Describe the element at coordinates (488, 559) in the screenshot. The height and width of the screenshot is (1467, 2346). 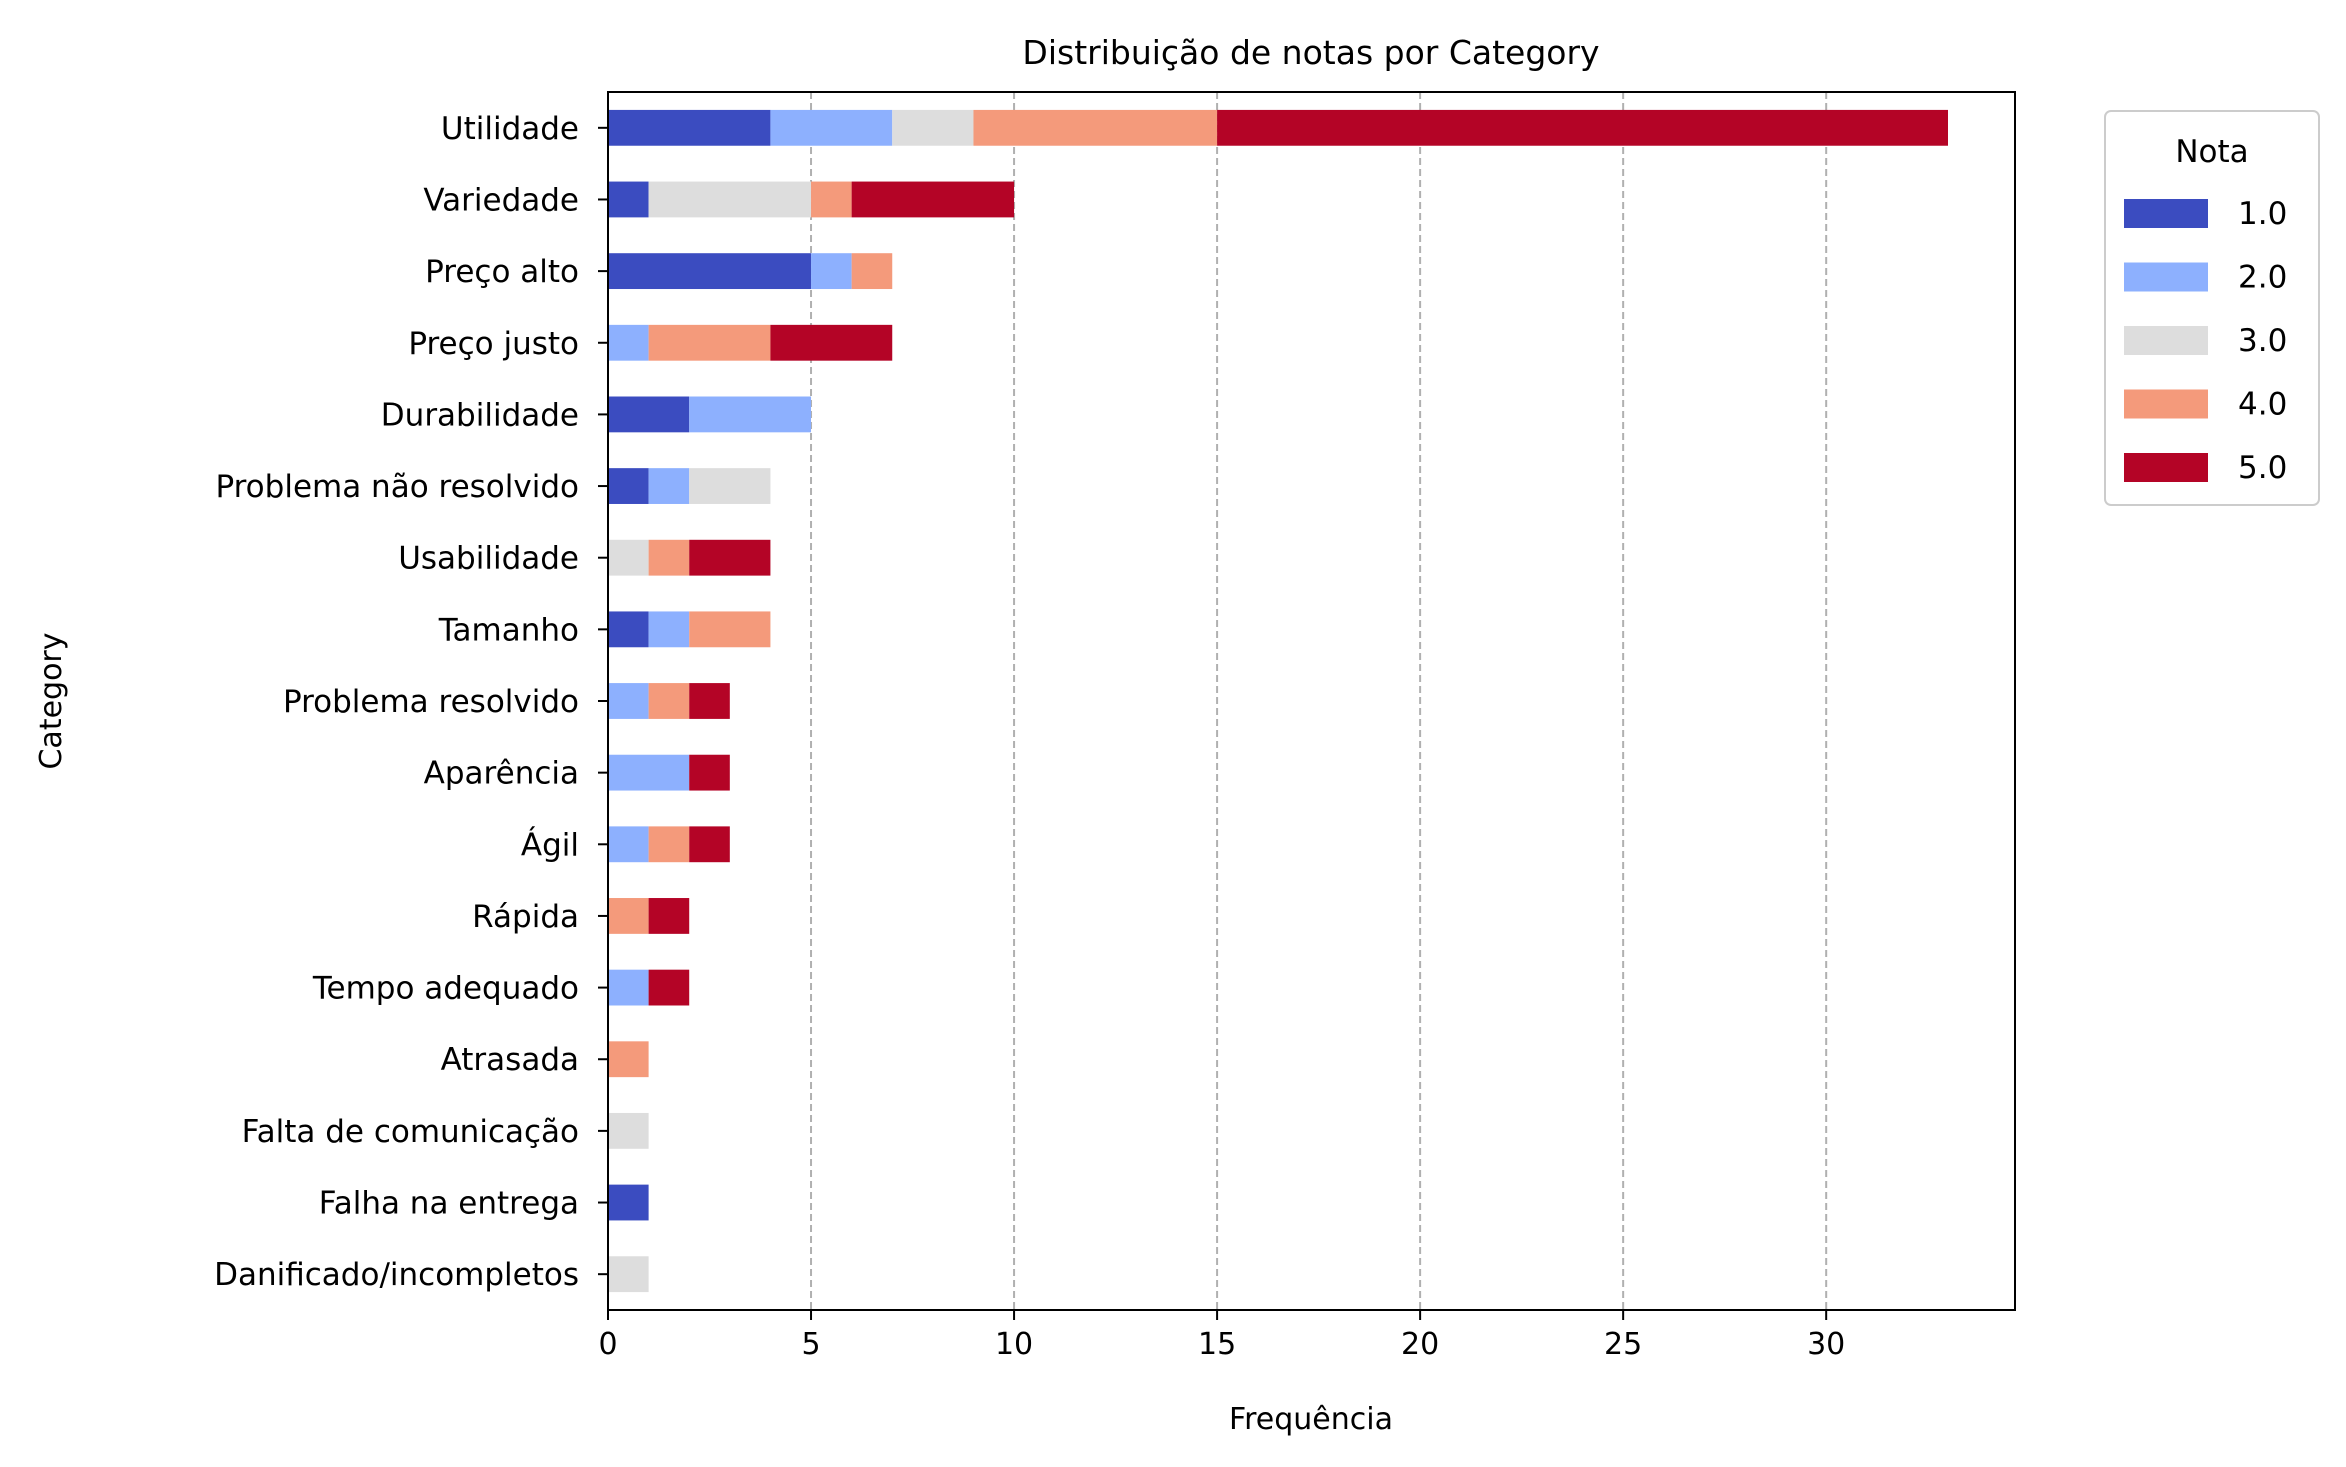
I see `y-tick-label: Usabilidade` at that location.